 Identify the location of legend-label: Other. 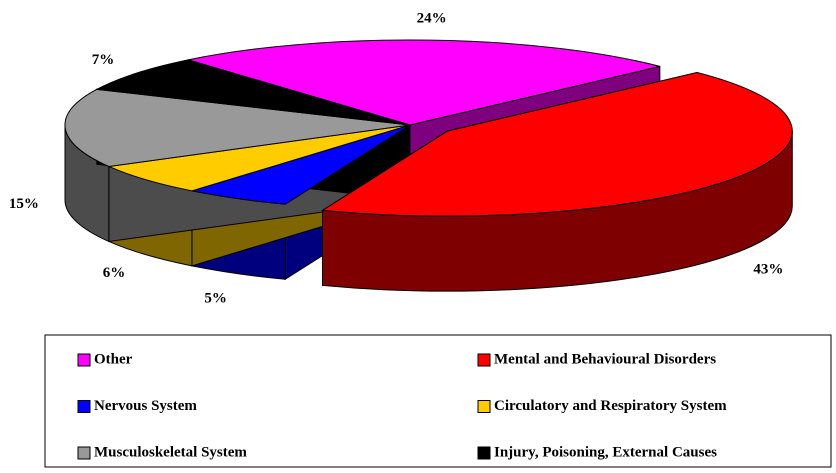
(113, 359).